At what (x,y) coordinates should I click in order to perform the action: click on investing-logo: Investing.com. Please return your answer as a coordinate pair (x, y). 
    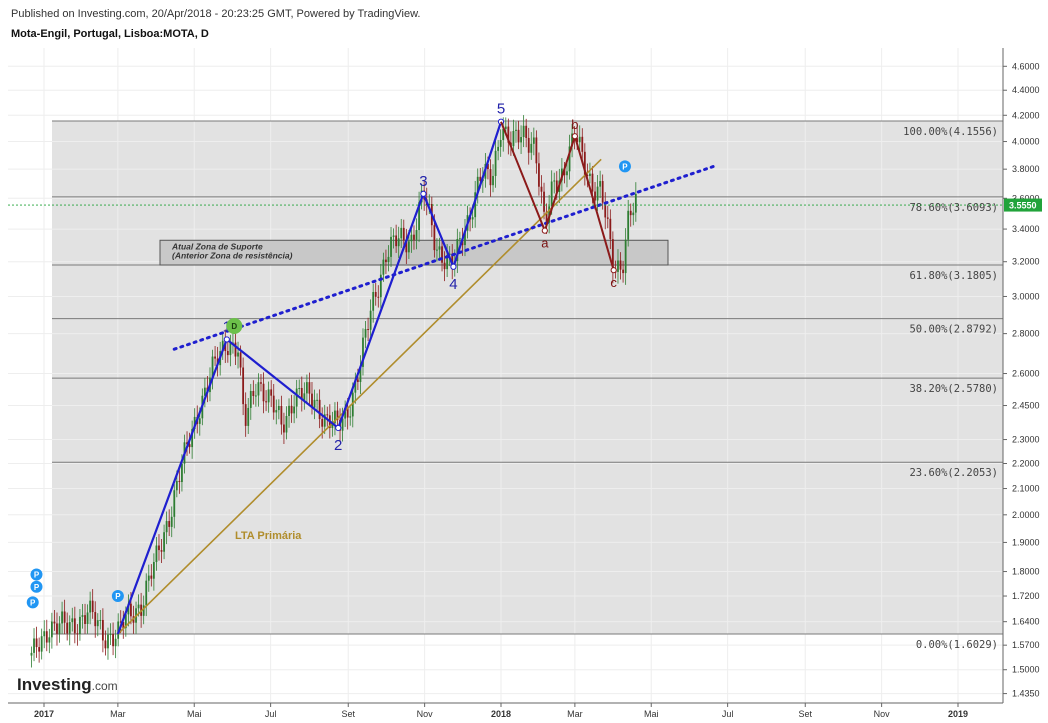
    Looking at the image, I should click on (67, 684).